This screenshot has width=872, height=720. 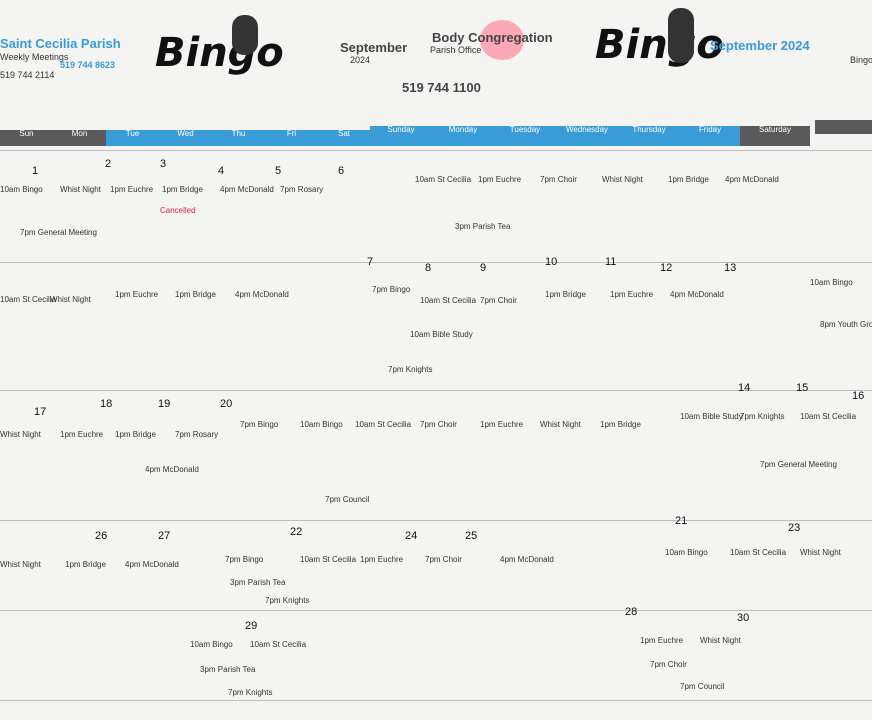 I want to click on day-number: 22, so click(x=296, y=532).